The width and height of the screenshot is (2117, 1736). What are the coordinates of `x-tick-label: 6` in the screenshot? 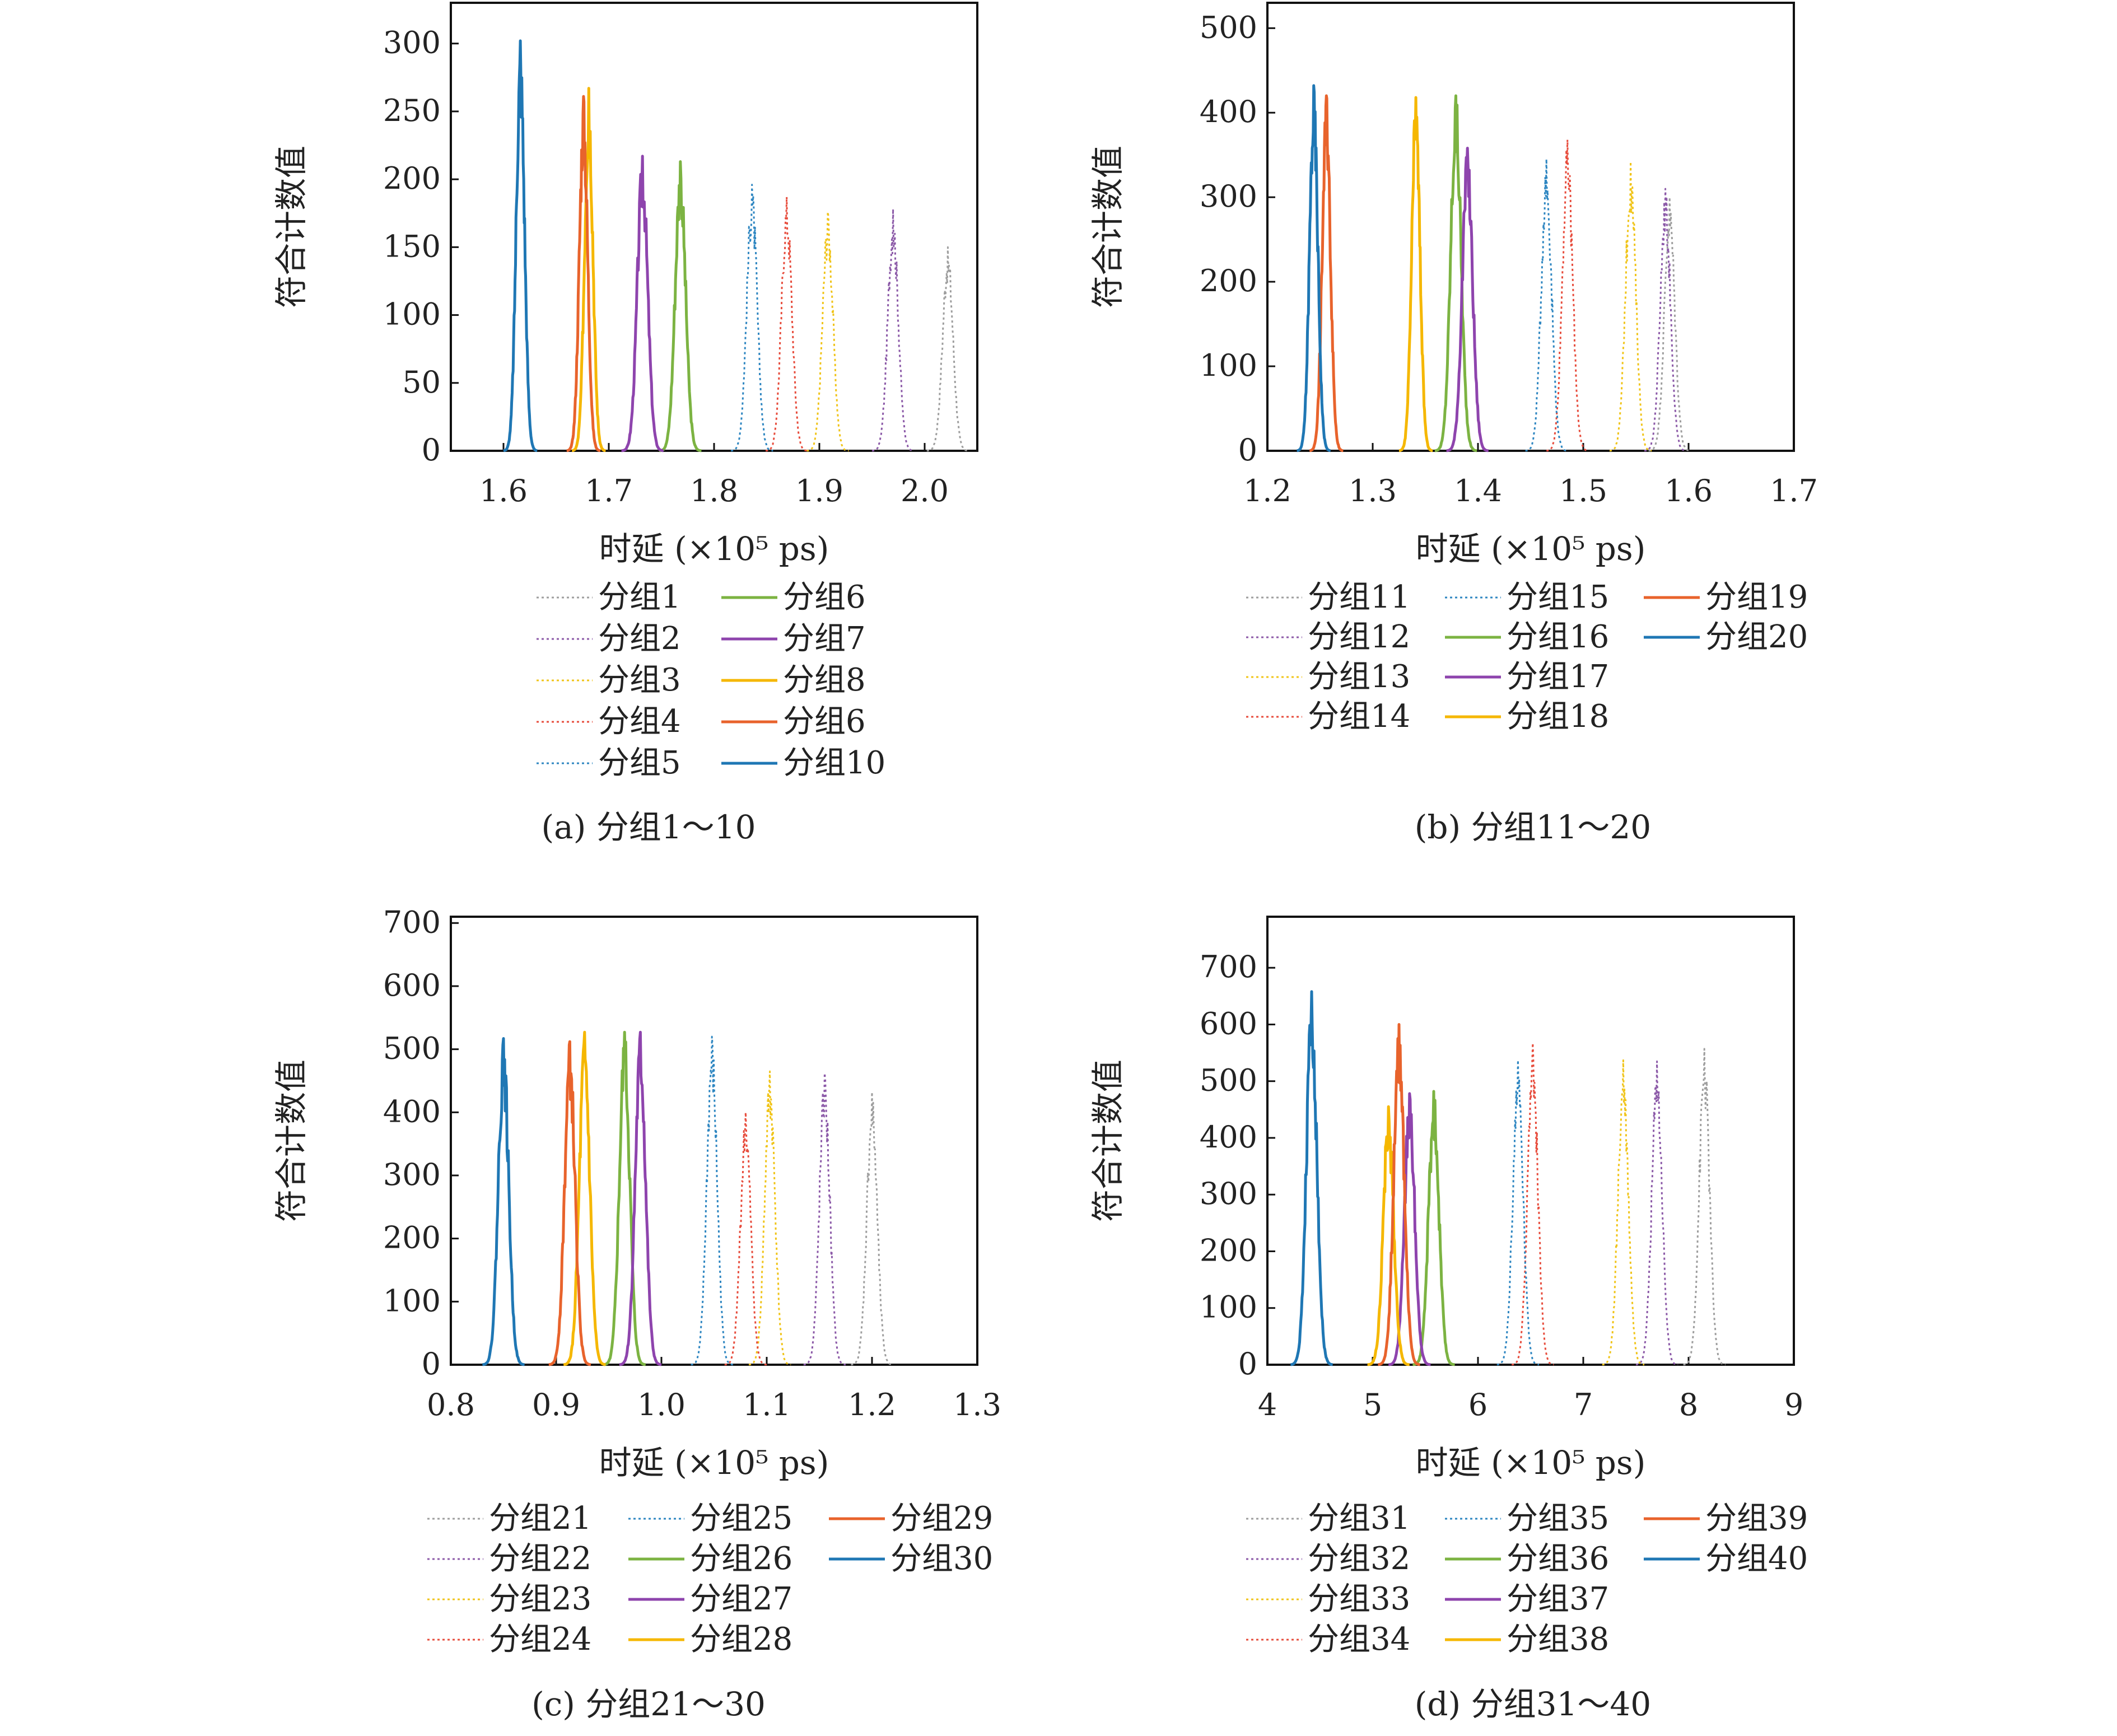 It's located at (1478, 1404).